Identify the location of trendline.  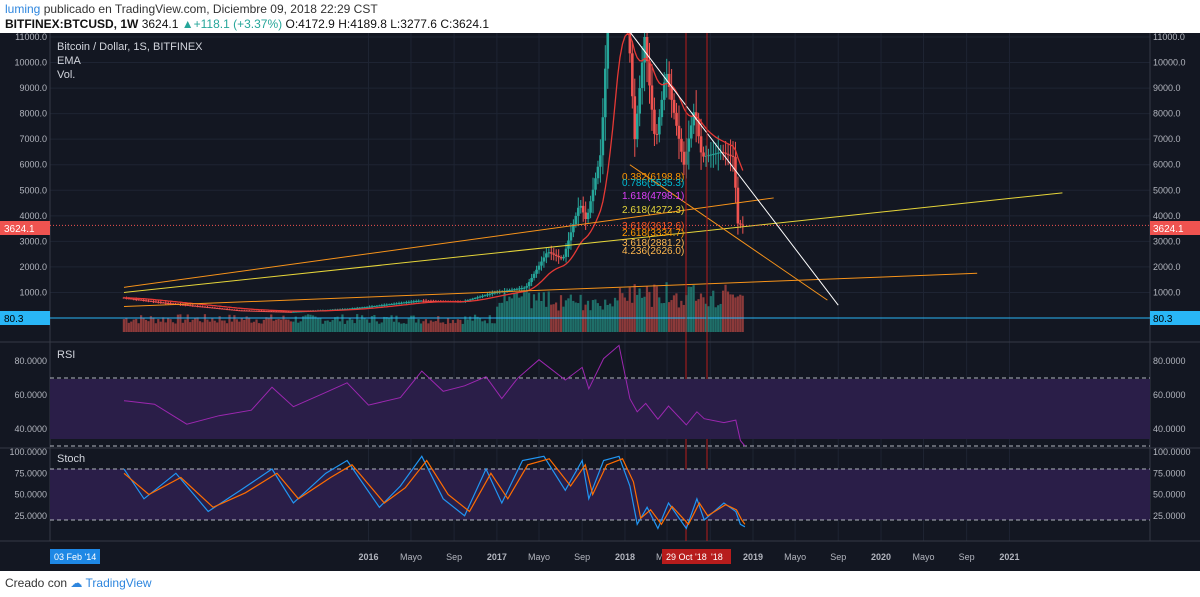
(728, 232).